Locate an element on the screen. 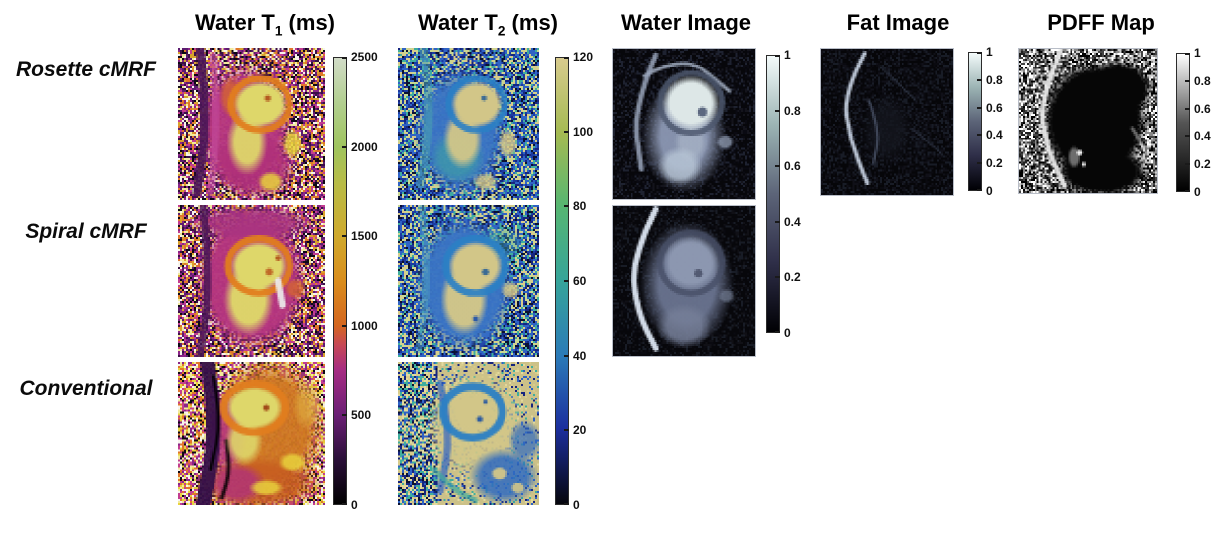 This screenshot has width=1223, height=533. header-subscript: 2 is located at coordinates (501, 31).